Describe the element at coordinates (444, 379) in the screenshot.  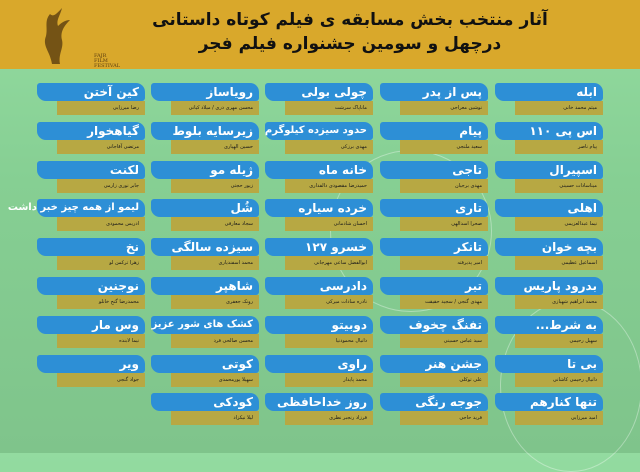
I see `film-director: علی توکلی` at that location.